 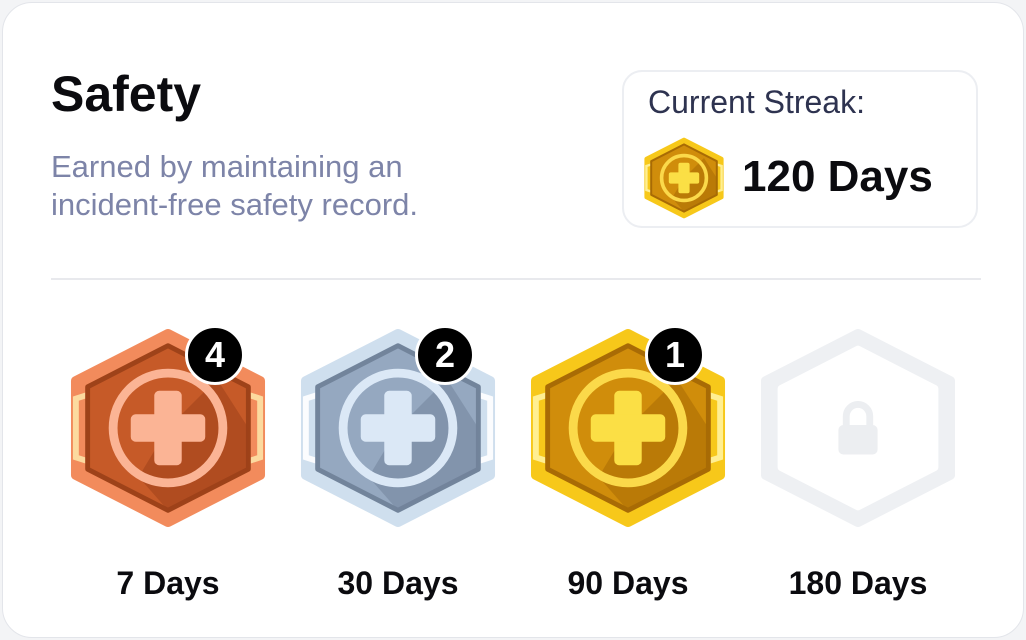 I want to click on badge-gold: 1 90 Days, so click(x=628, y=470).